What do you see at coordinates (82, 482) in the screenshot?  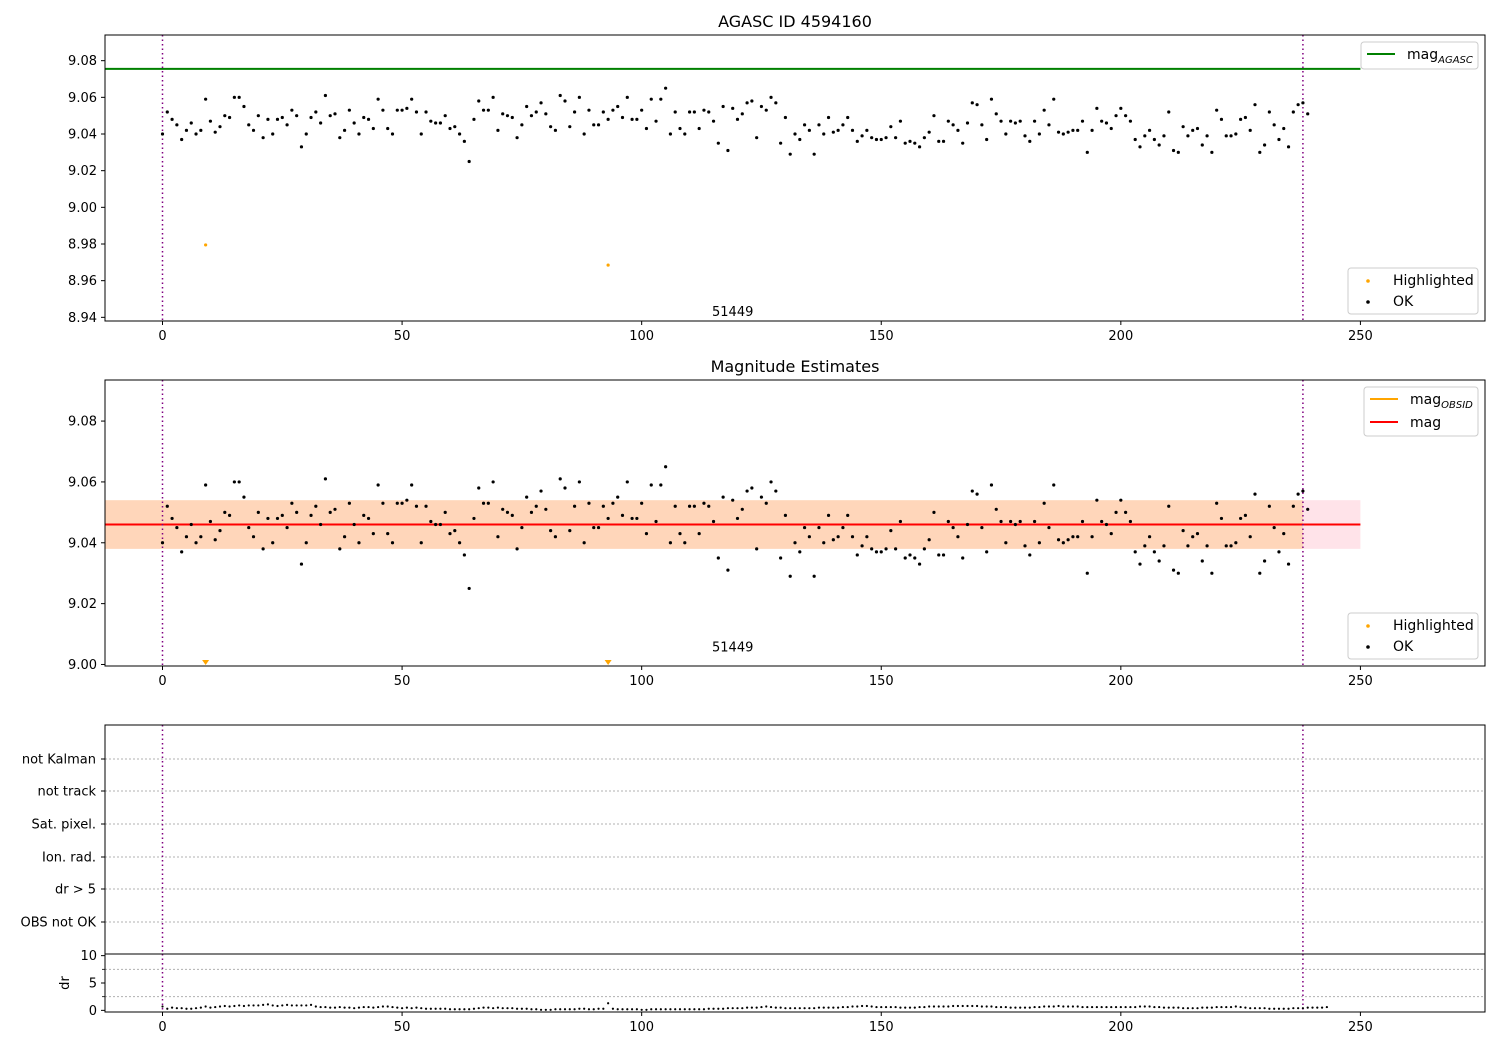 I see `y-tick-label: 9.06` at bounding box center [82, 482].